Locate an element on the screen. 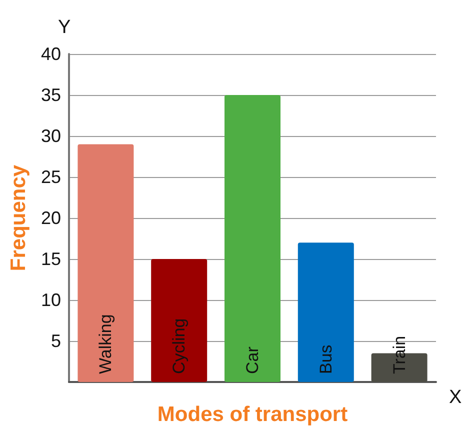 The height and width of the screenshot is (430, 474). y-tick-label: 10 is located at coordinates (50, 300).